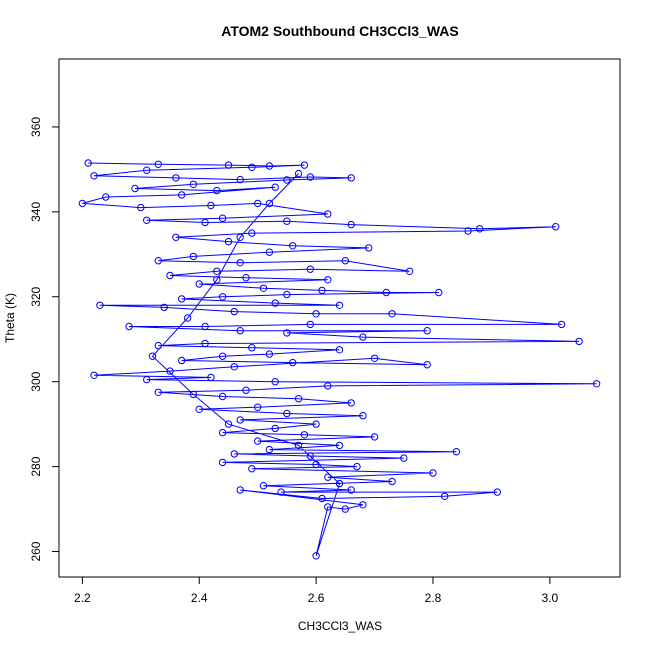  Describe the element at coordinates (316, 591) in the screenshot. I see `x-axis: 2.2 2.4 2.6 2.8 3.0` at that location.